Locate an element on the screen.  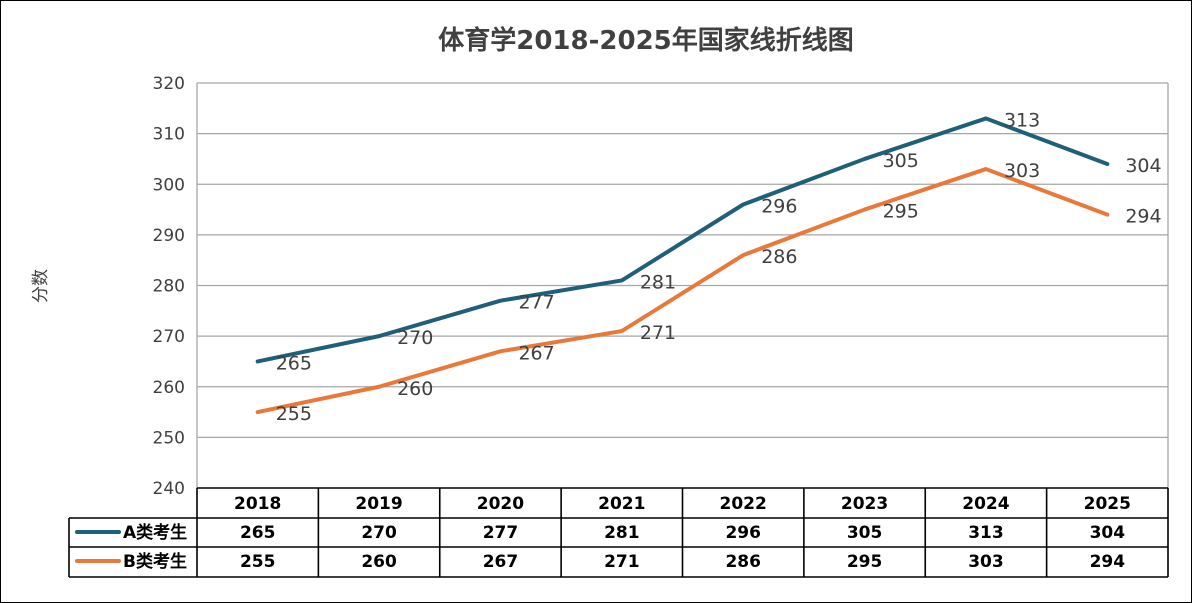
legend-label: B类考生 is located at coordinates (155, 561).